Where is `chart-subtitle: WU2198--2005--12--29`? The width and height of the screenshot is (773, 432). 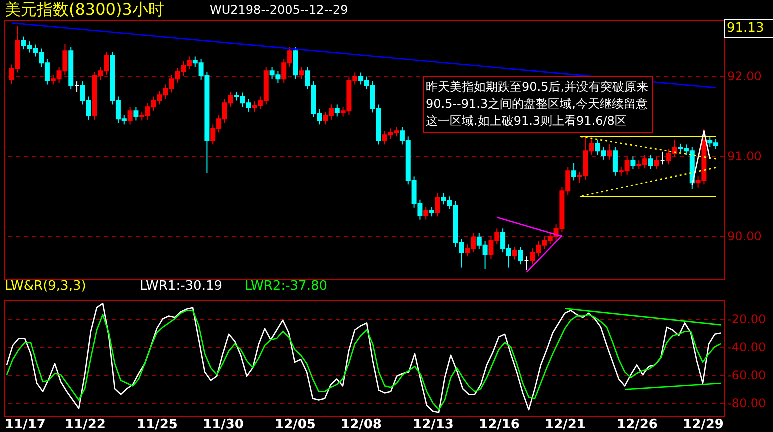
chart-subtitle: WU2198--2005--12--29 is located at coordinates (279, 10).